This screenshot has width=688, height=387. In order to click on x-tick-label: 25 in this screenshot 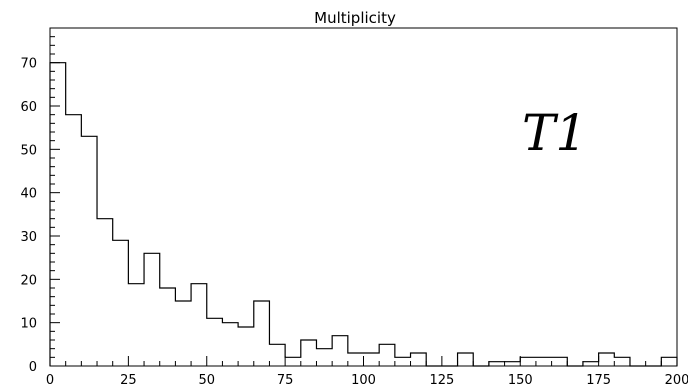, I will do `click(128, 380)`.